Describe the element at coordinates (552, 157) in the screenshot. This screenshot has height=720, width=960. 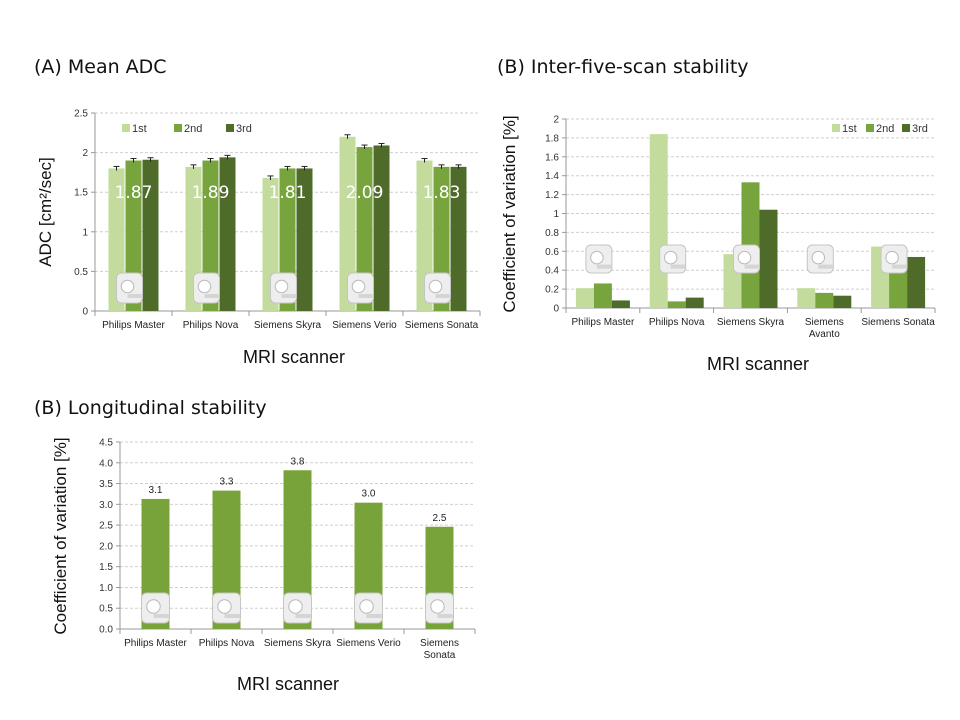
I see `y-tick-label: 1.6` at that location.